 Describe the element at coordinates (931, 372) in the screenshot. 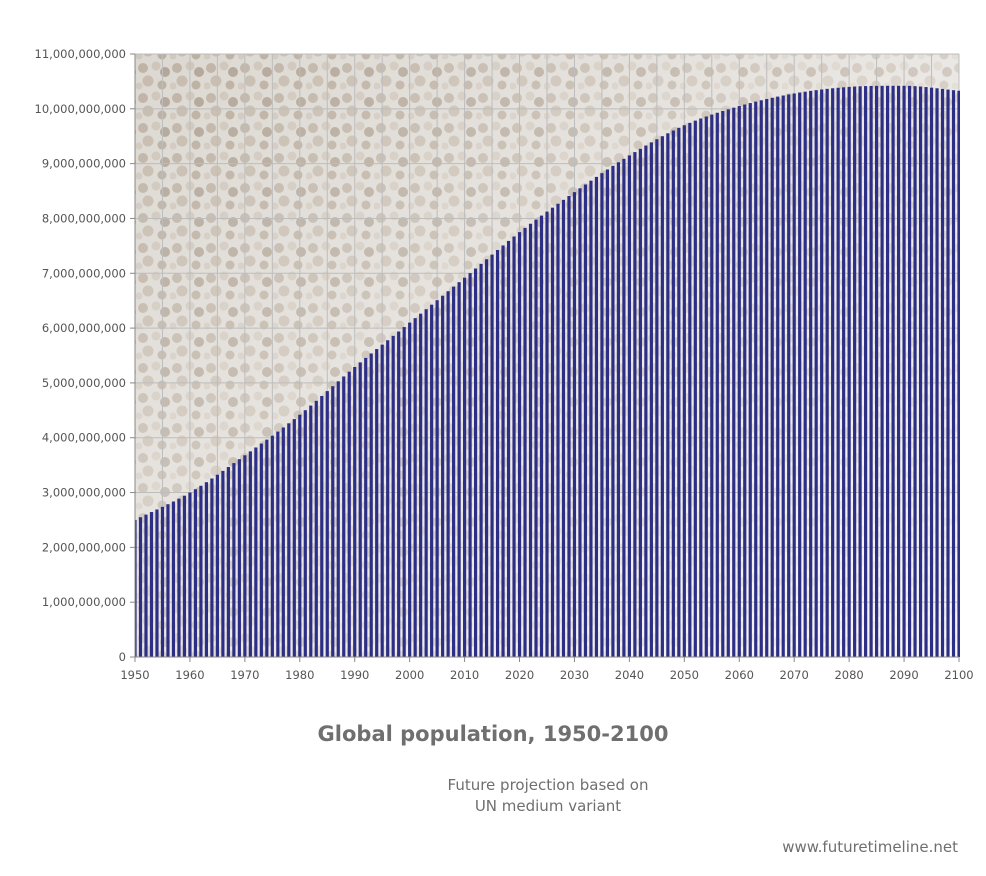

I see `bar-2095` at that location.